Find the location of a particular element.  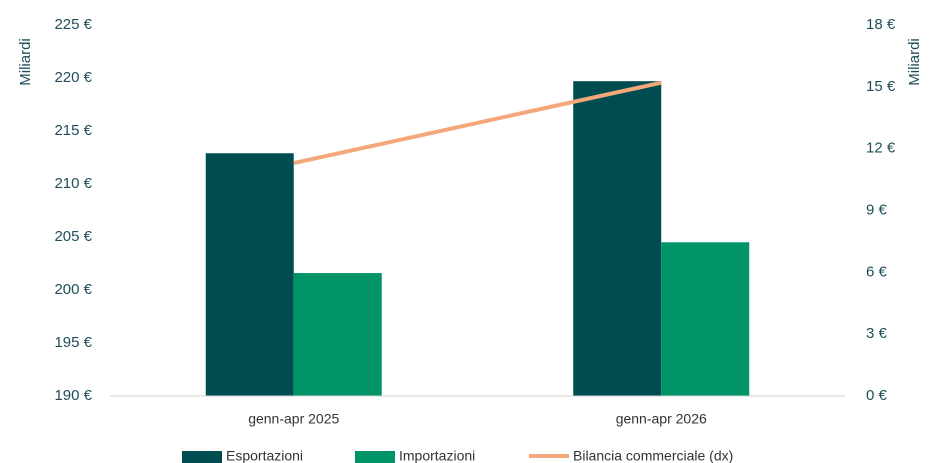

y2-tick-label: 12 € is located at coordinates (881, 148).